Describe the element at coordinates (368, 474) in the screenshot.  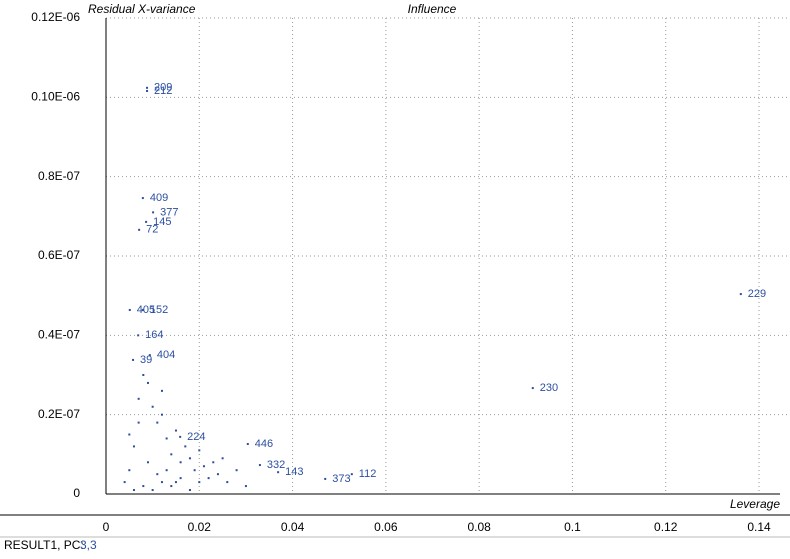
I see `point-label: 112` at that location.